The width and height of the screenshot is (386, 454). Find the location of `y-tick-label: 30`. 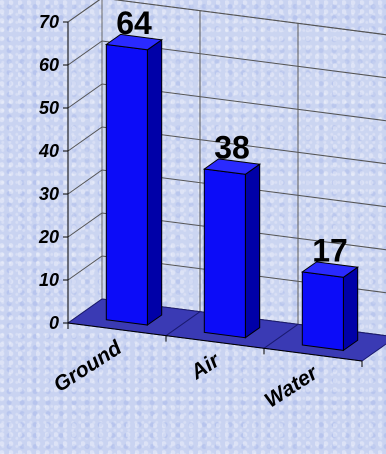

y-tick-label: 30 is located at coordinates (49, 194).